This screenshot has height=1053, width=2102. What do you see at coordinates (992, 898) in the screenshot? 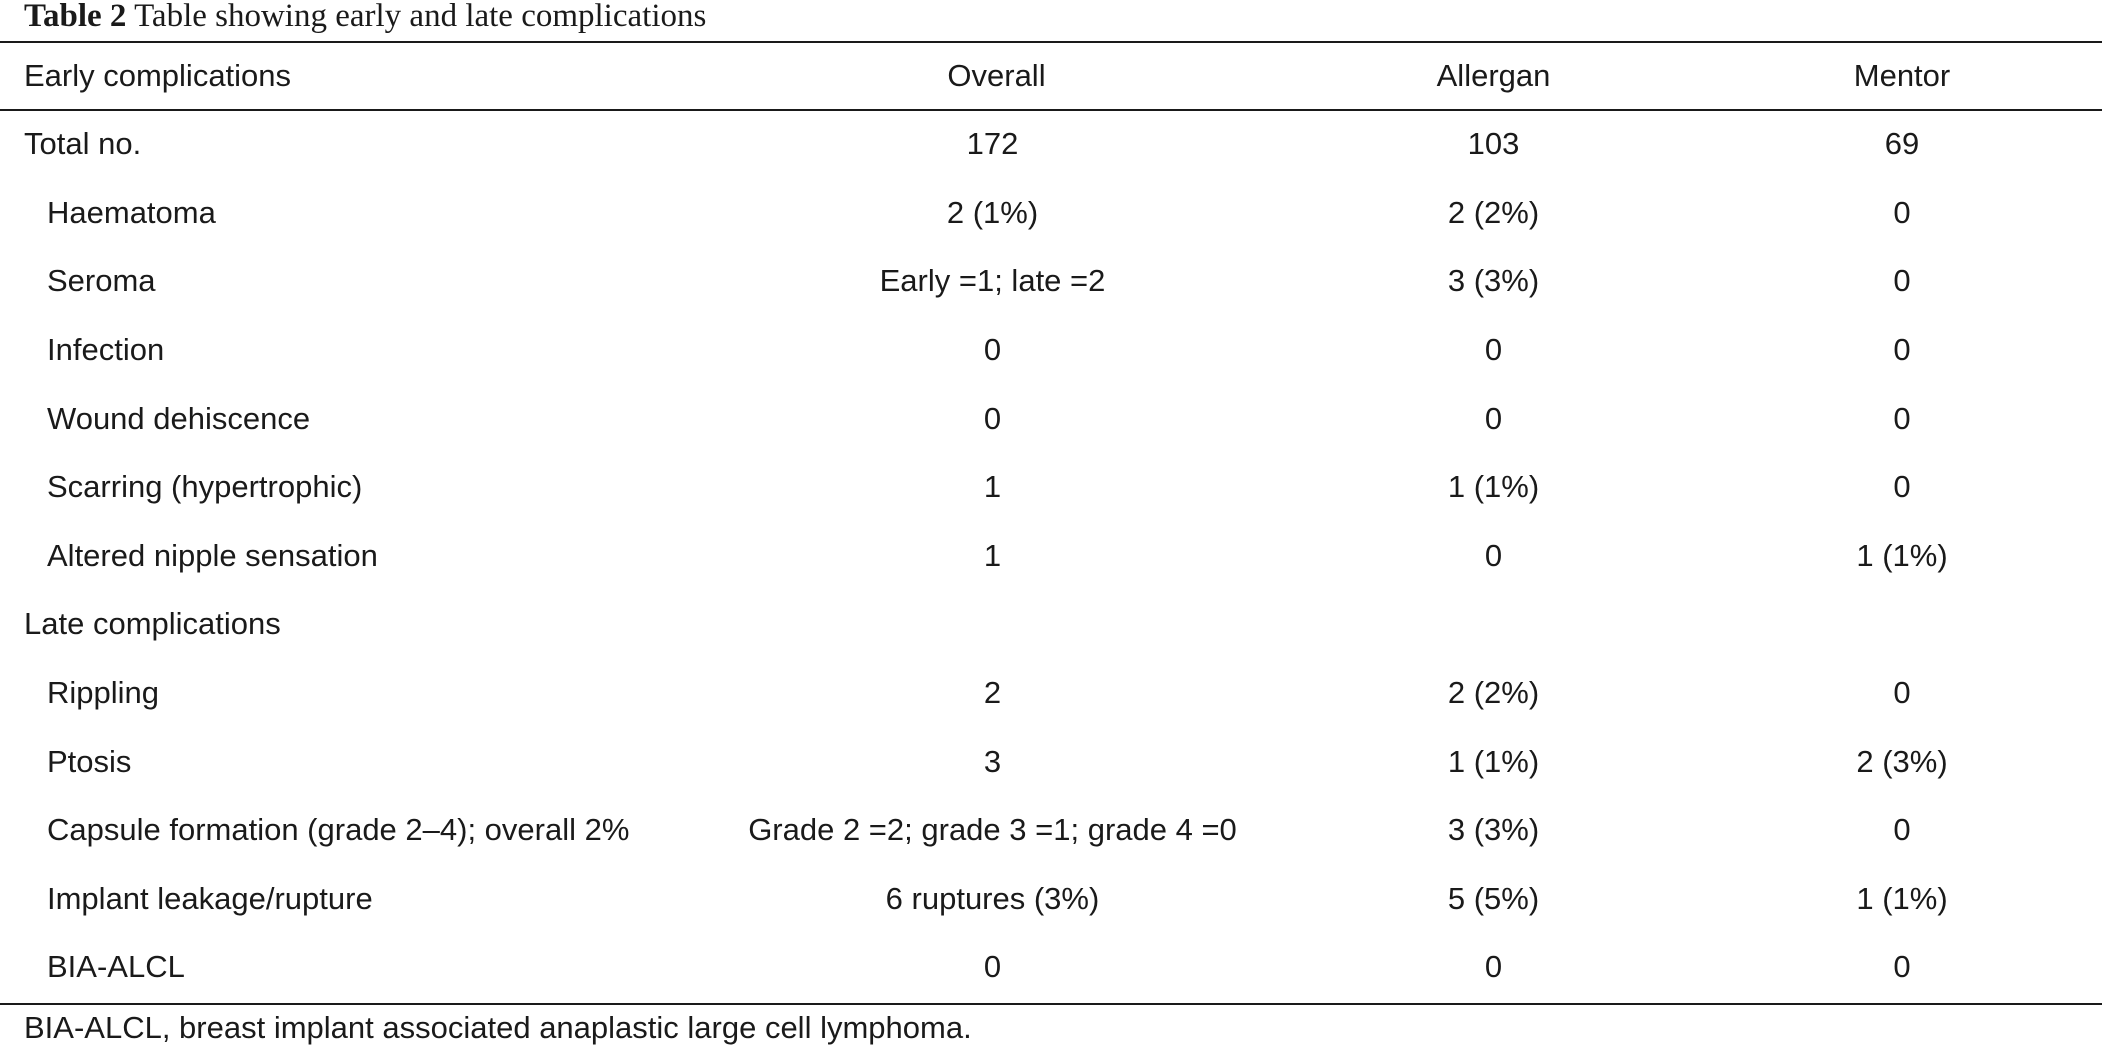
I see `cell-overall: 6 ruptures (3%)` at bounding box center [992, 898].